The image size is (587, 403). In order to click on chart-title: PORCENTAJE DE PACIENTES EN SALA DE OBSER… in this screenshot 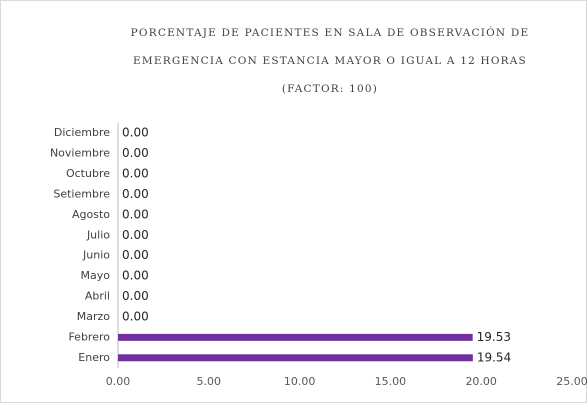, I will do `click(330, 32)`.